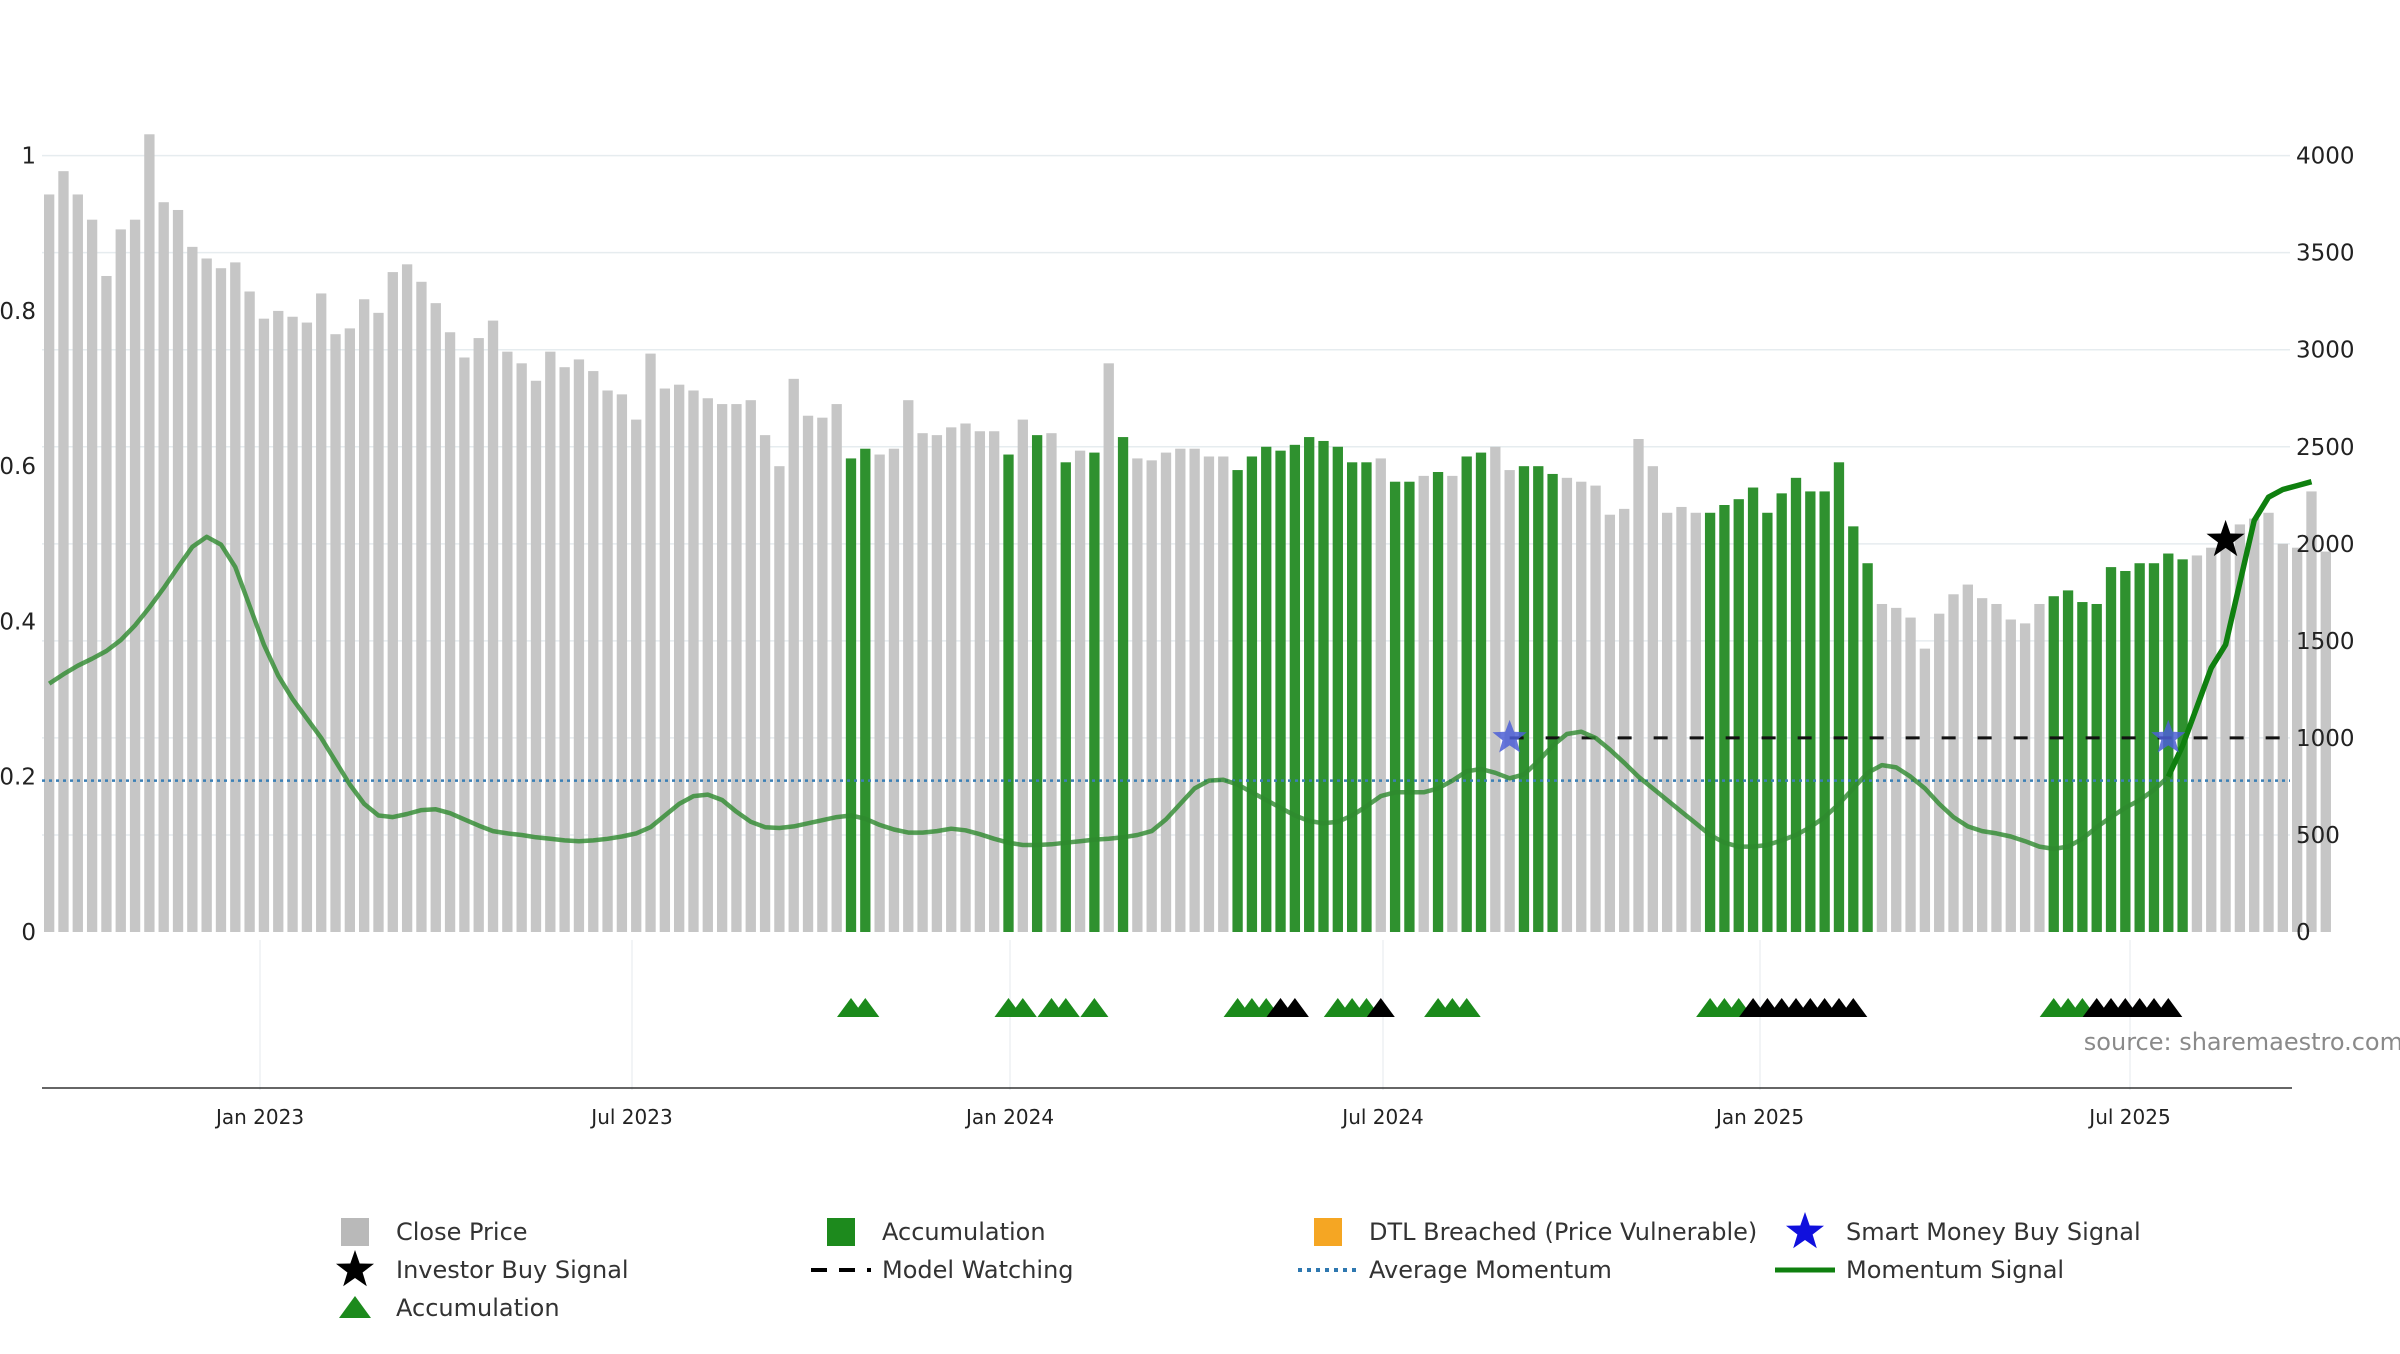  I want to click on left-axis-tick-label: 0.8, so click(18, 312).